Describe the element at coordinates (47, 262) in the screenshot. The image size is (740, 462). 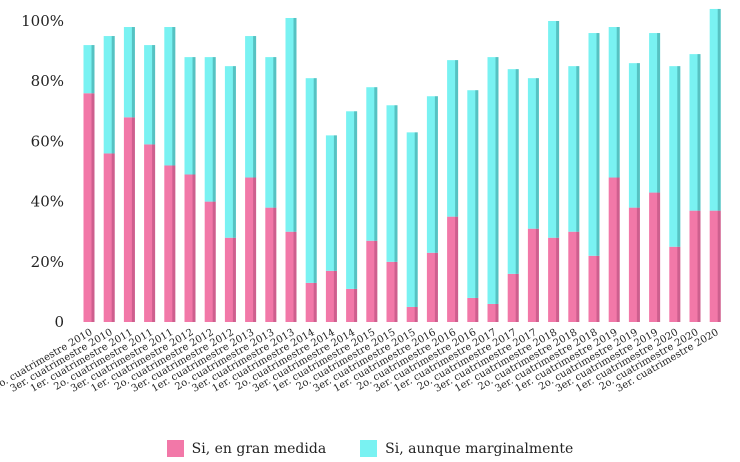
I see `y-tick-label: 20%` at that location.